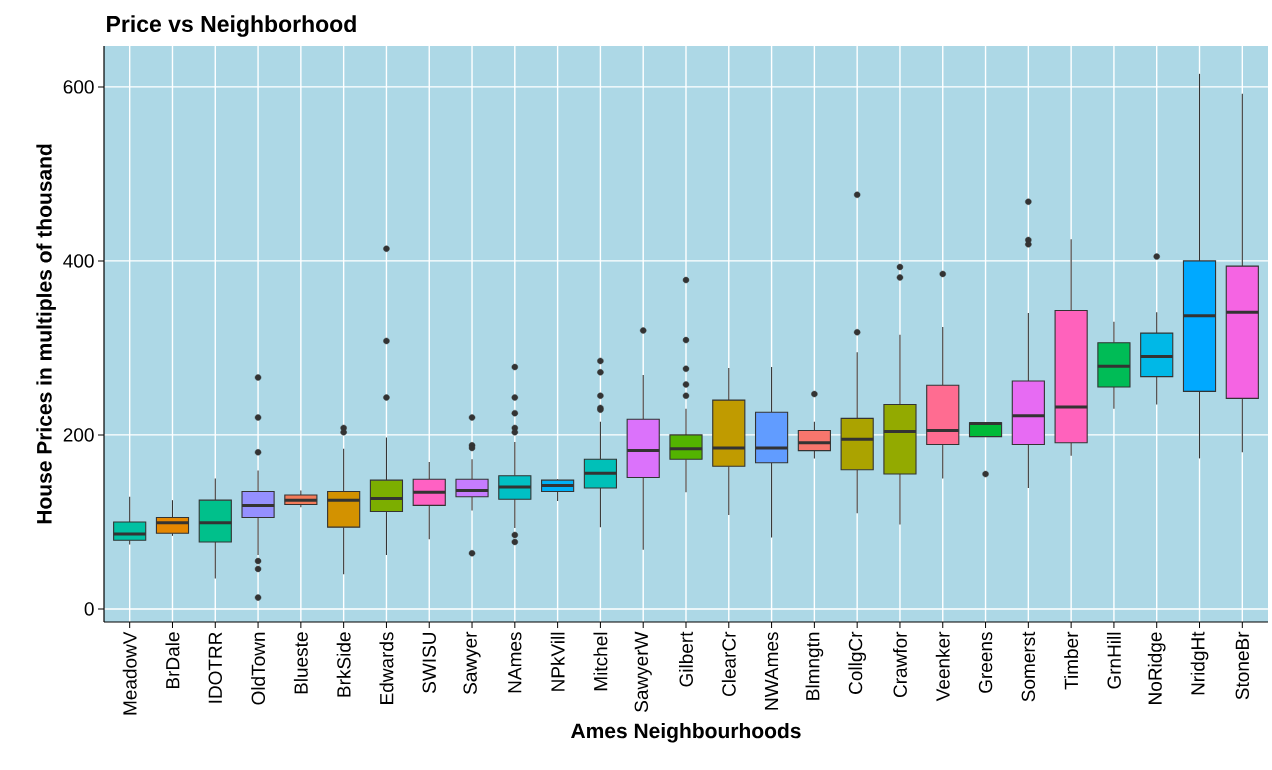 This screenshot has height=770, width=1272. Describe the element at coordinates (1199, 663) in the screenshot. I see `x-tick-label: NridgHt` at that location.